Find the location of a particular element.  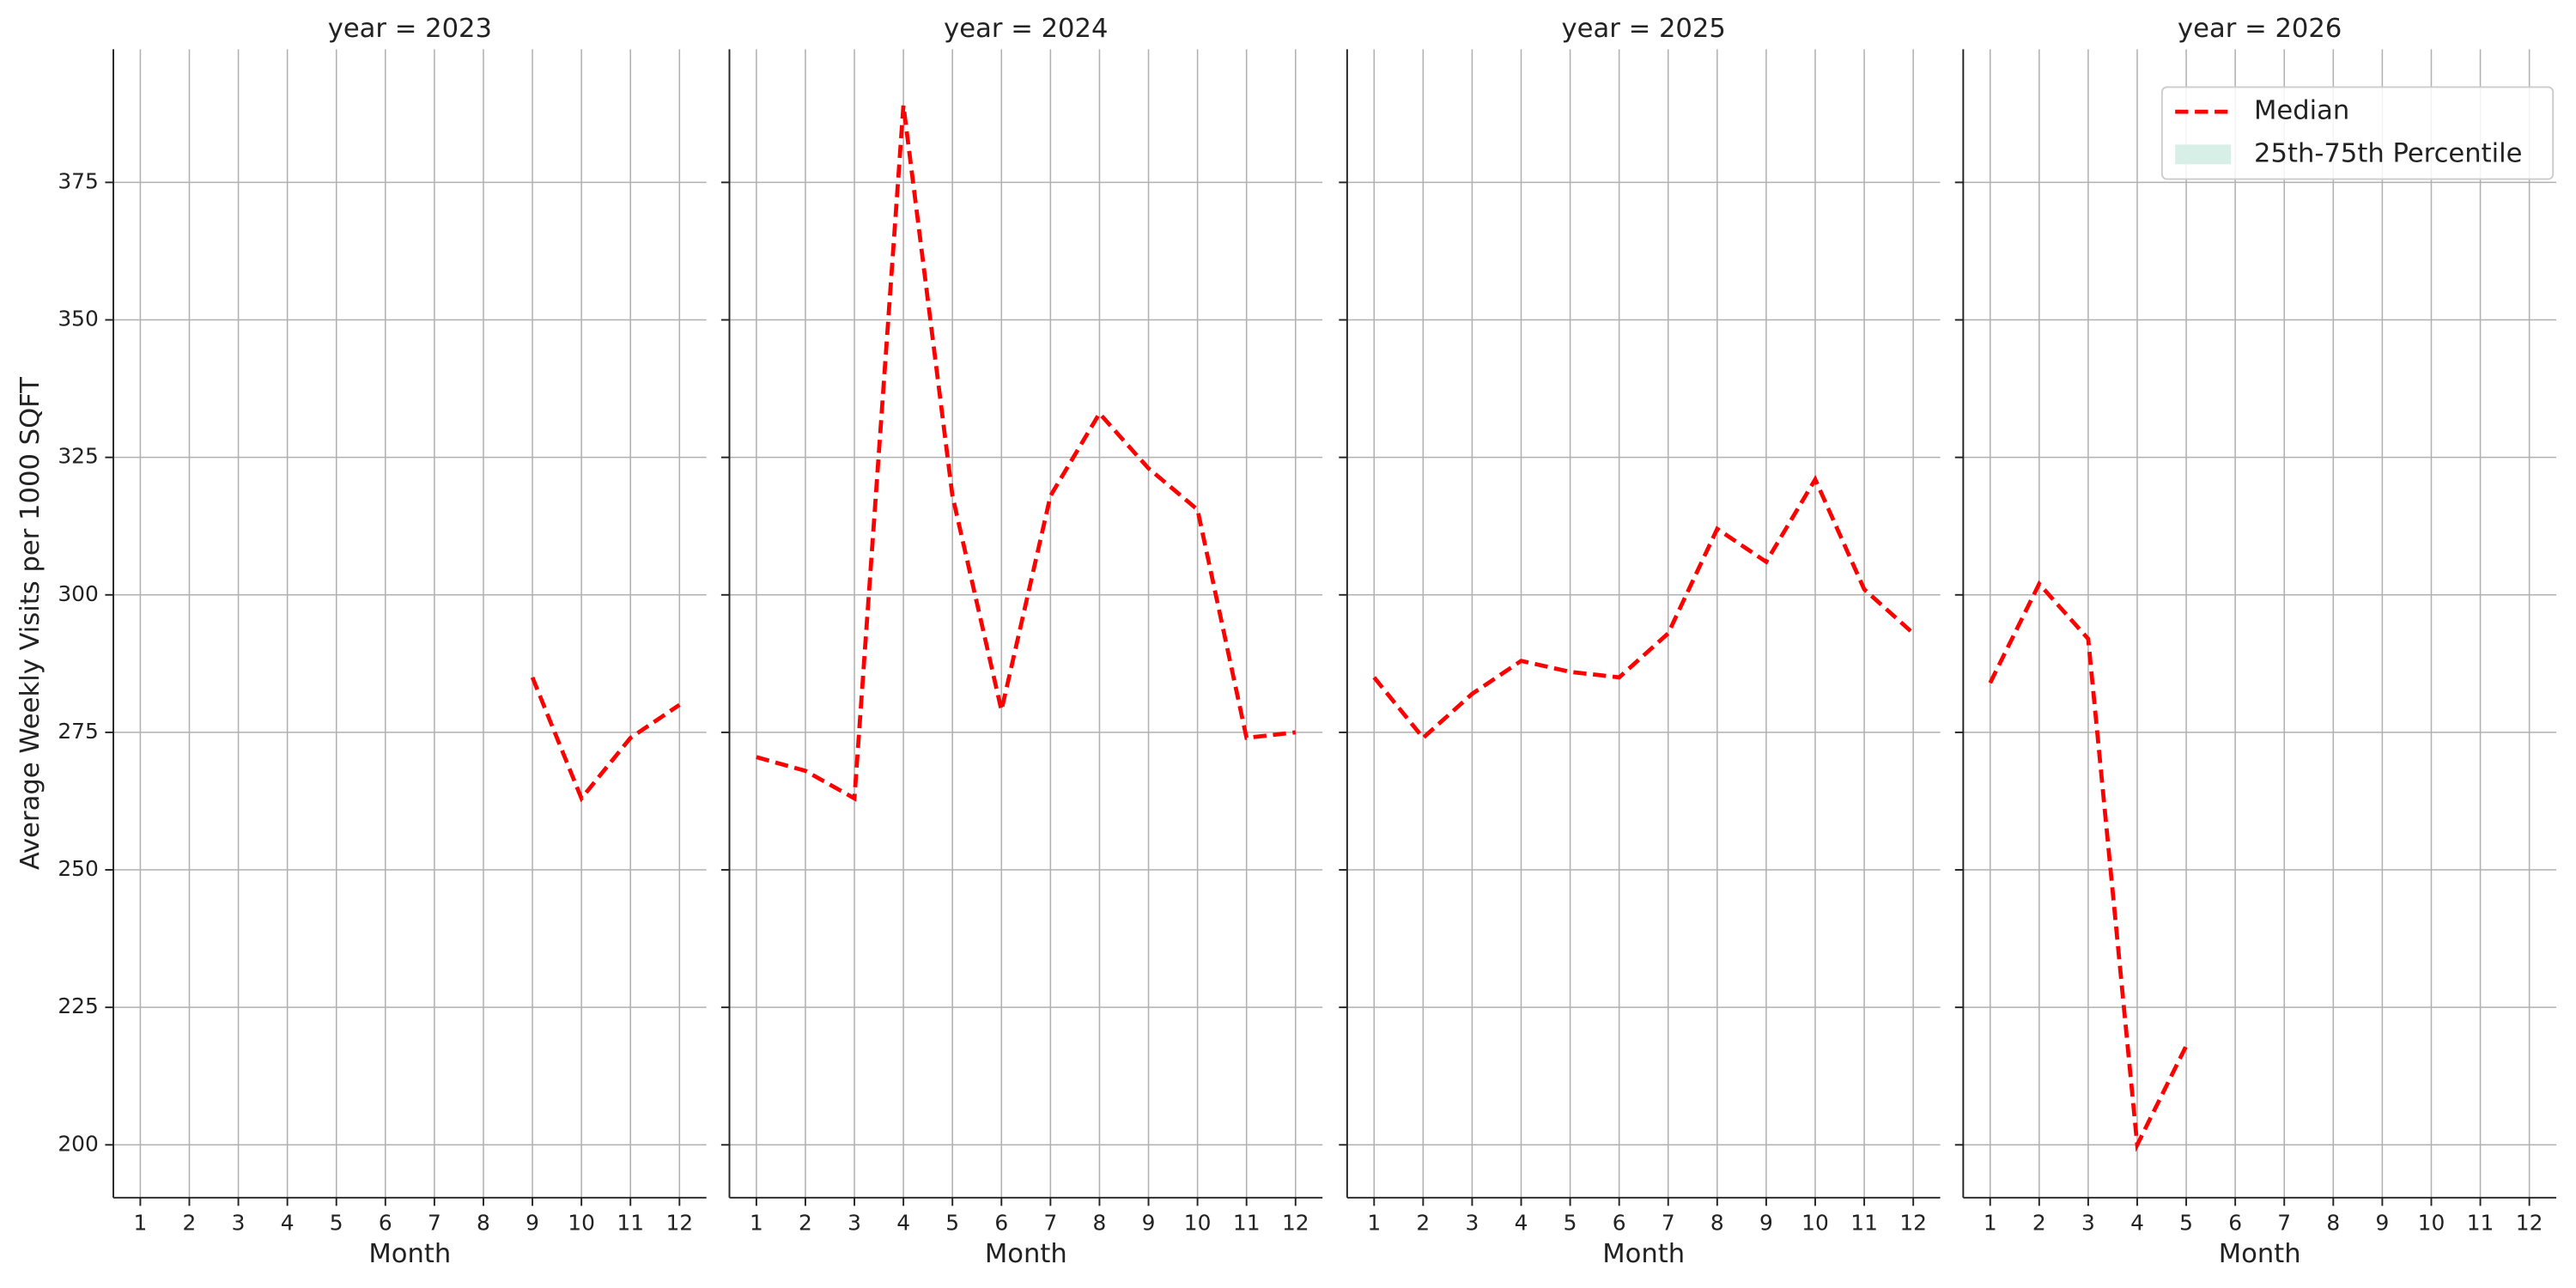

legend-box is located at coordinates (2357, 133).